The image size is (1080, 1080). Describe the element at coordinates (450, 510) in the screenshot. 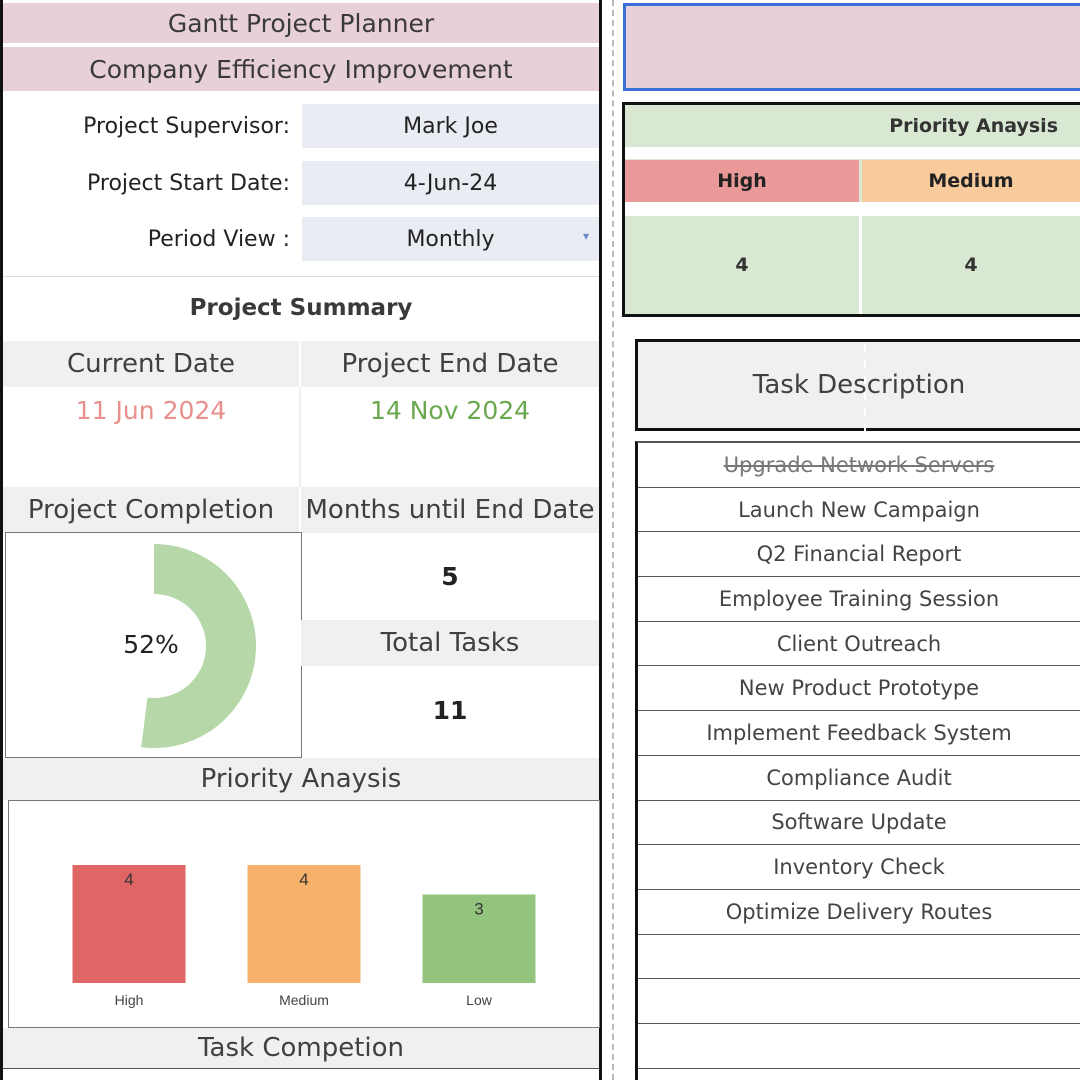

I see `months-label: Months until End Date` at that location.